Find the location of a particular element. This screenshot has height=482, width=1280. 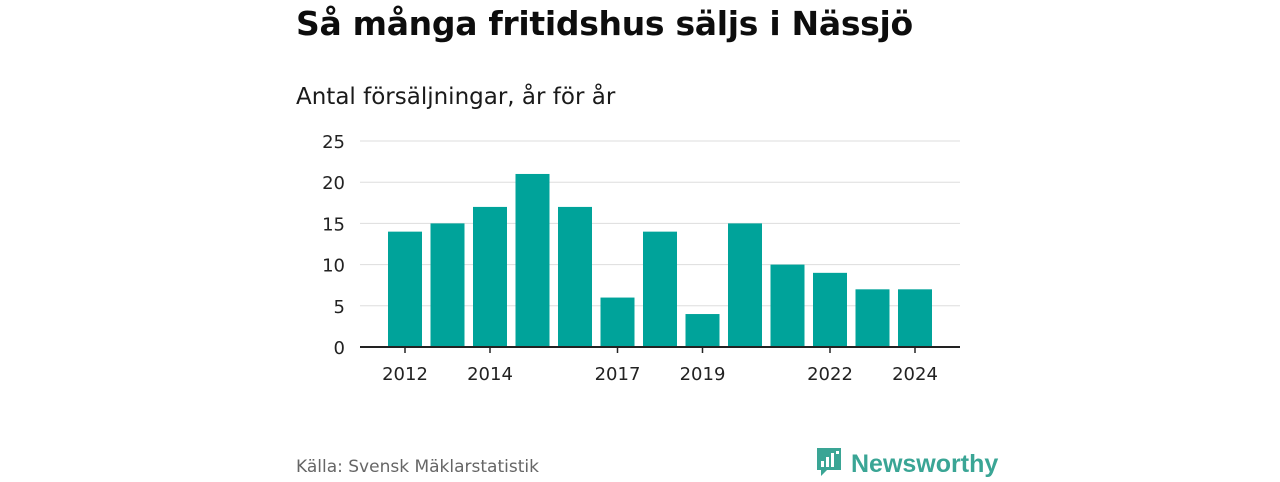

y-tick-label: 0 is located at coordinates (339, 348).